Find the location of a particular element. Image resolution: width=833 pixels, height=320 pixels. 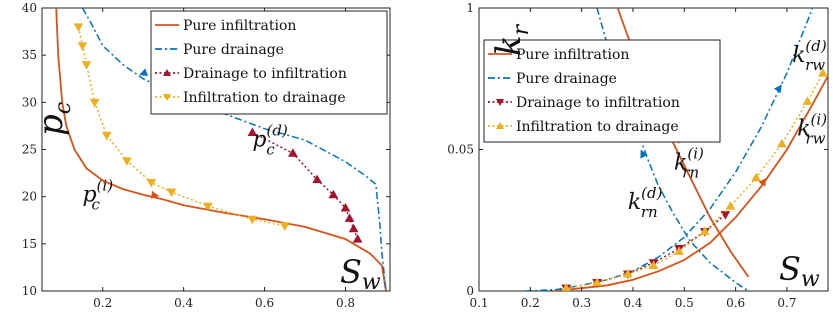

curve-annotation: p(i) c is located at coordinates (97, 194).